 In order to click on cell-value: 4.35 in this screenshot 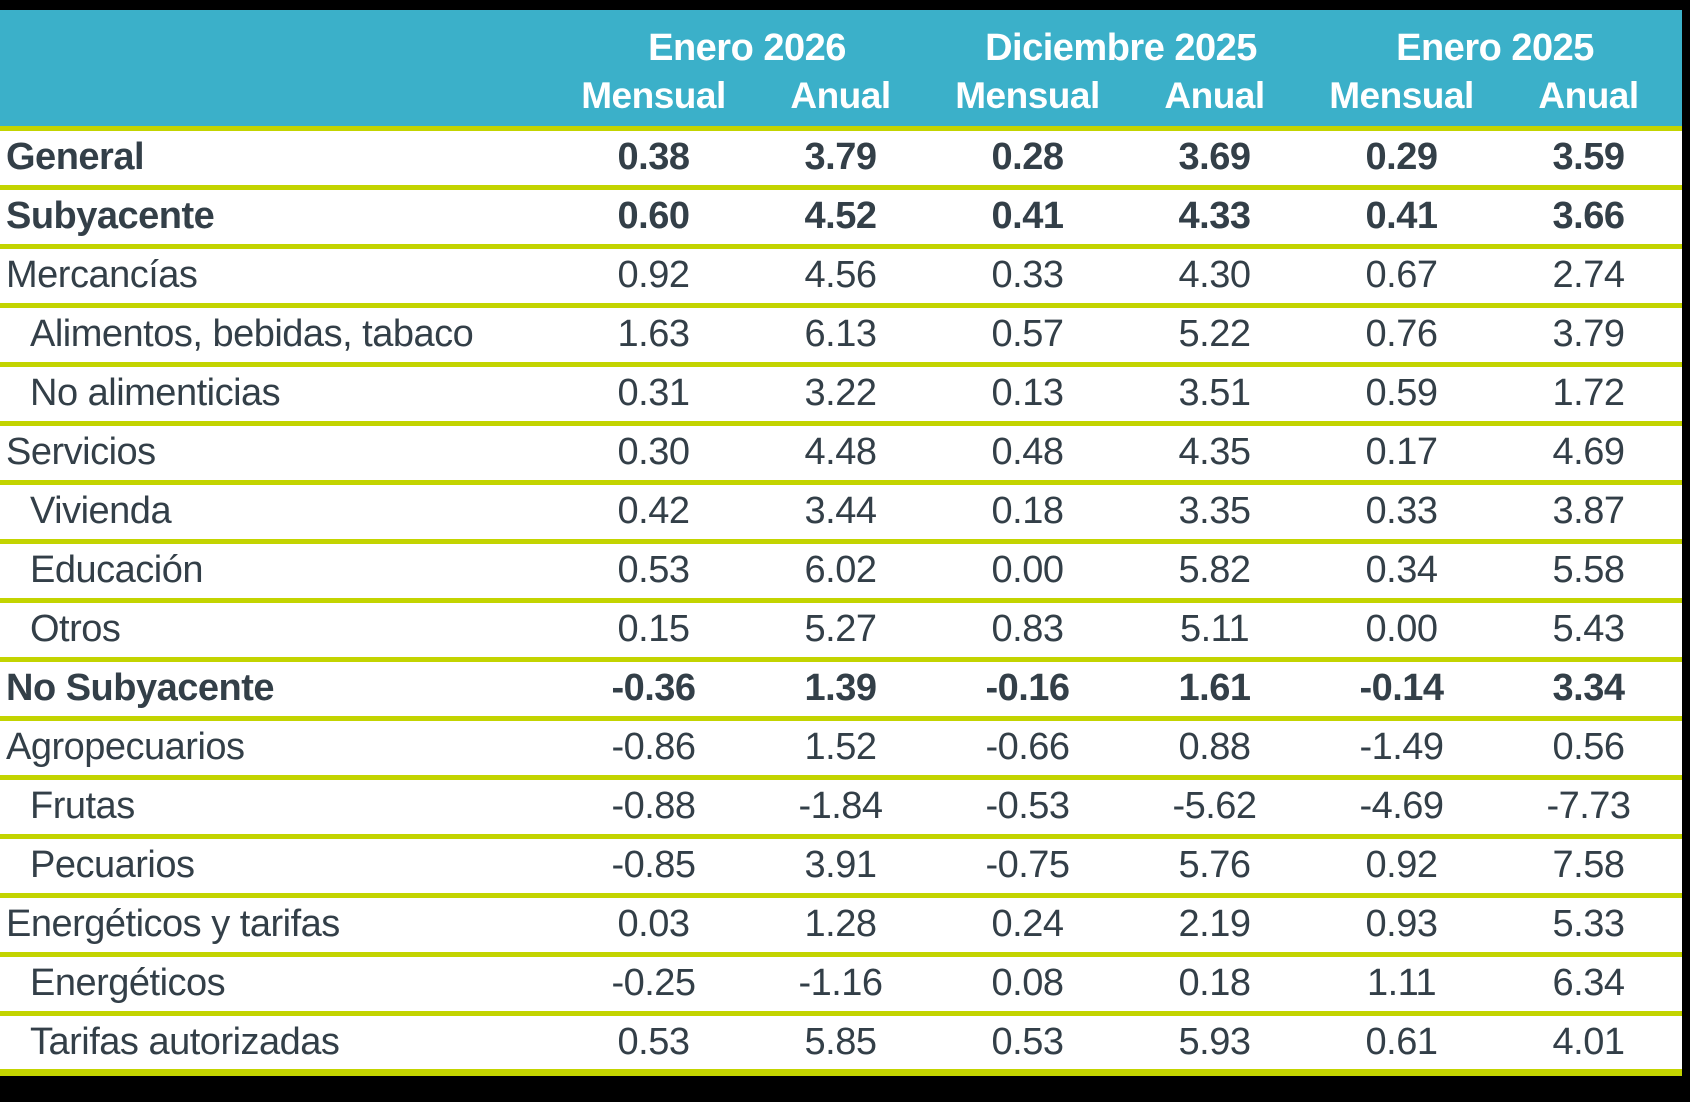, I will do `click(1215, 454)`.